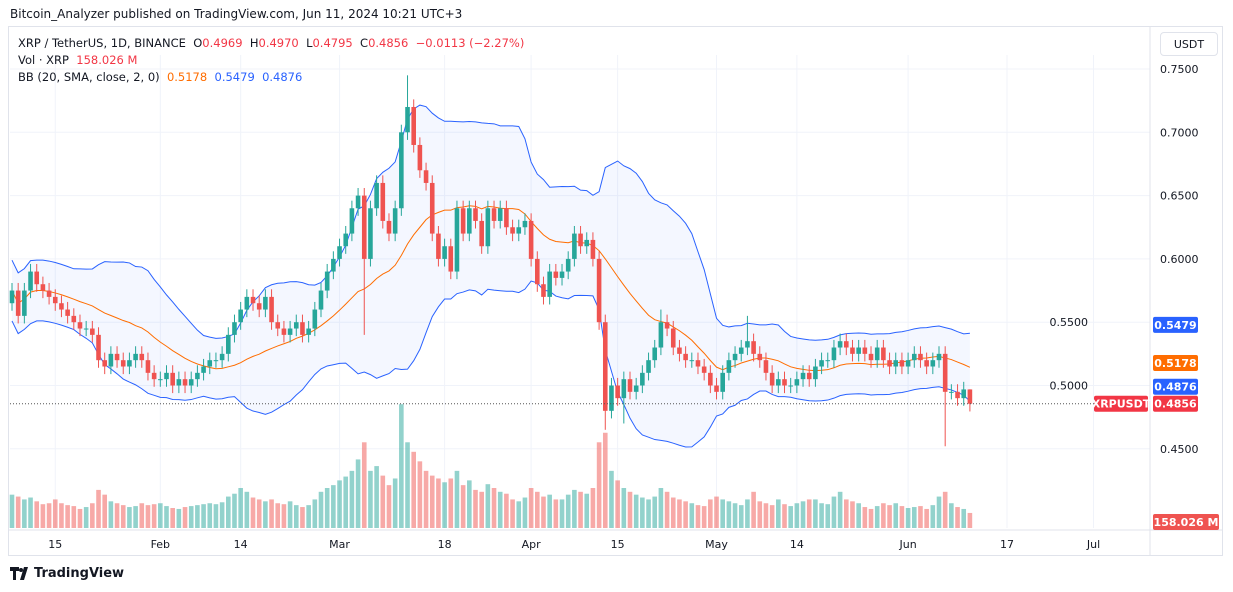 The height and width of the screenshot is (592, 1233). I want to click on change-value: −0.0113 (−2.27%), so click(470, 43).